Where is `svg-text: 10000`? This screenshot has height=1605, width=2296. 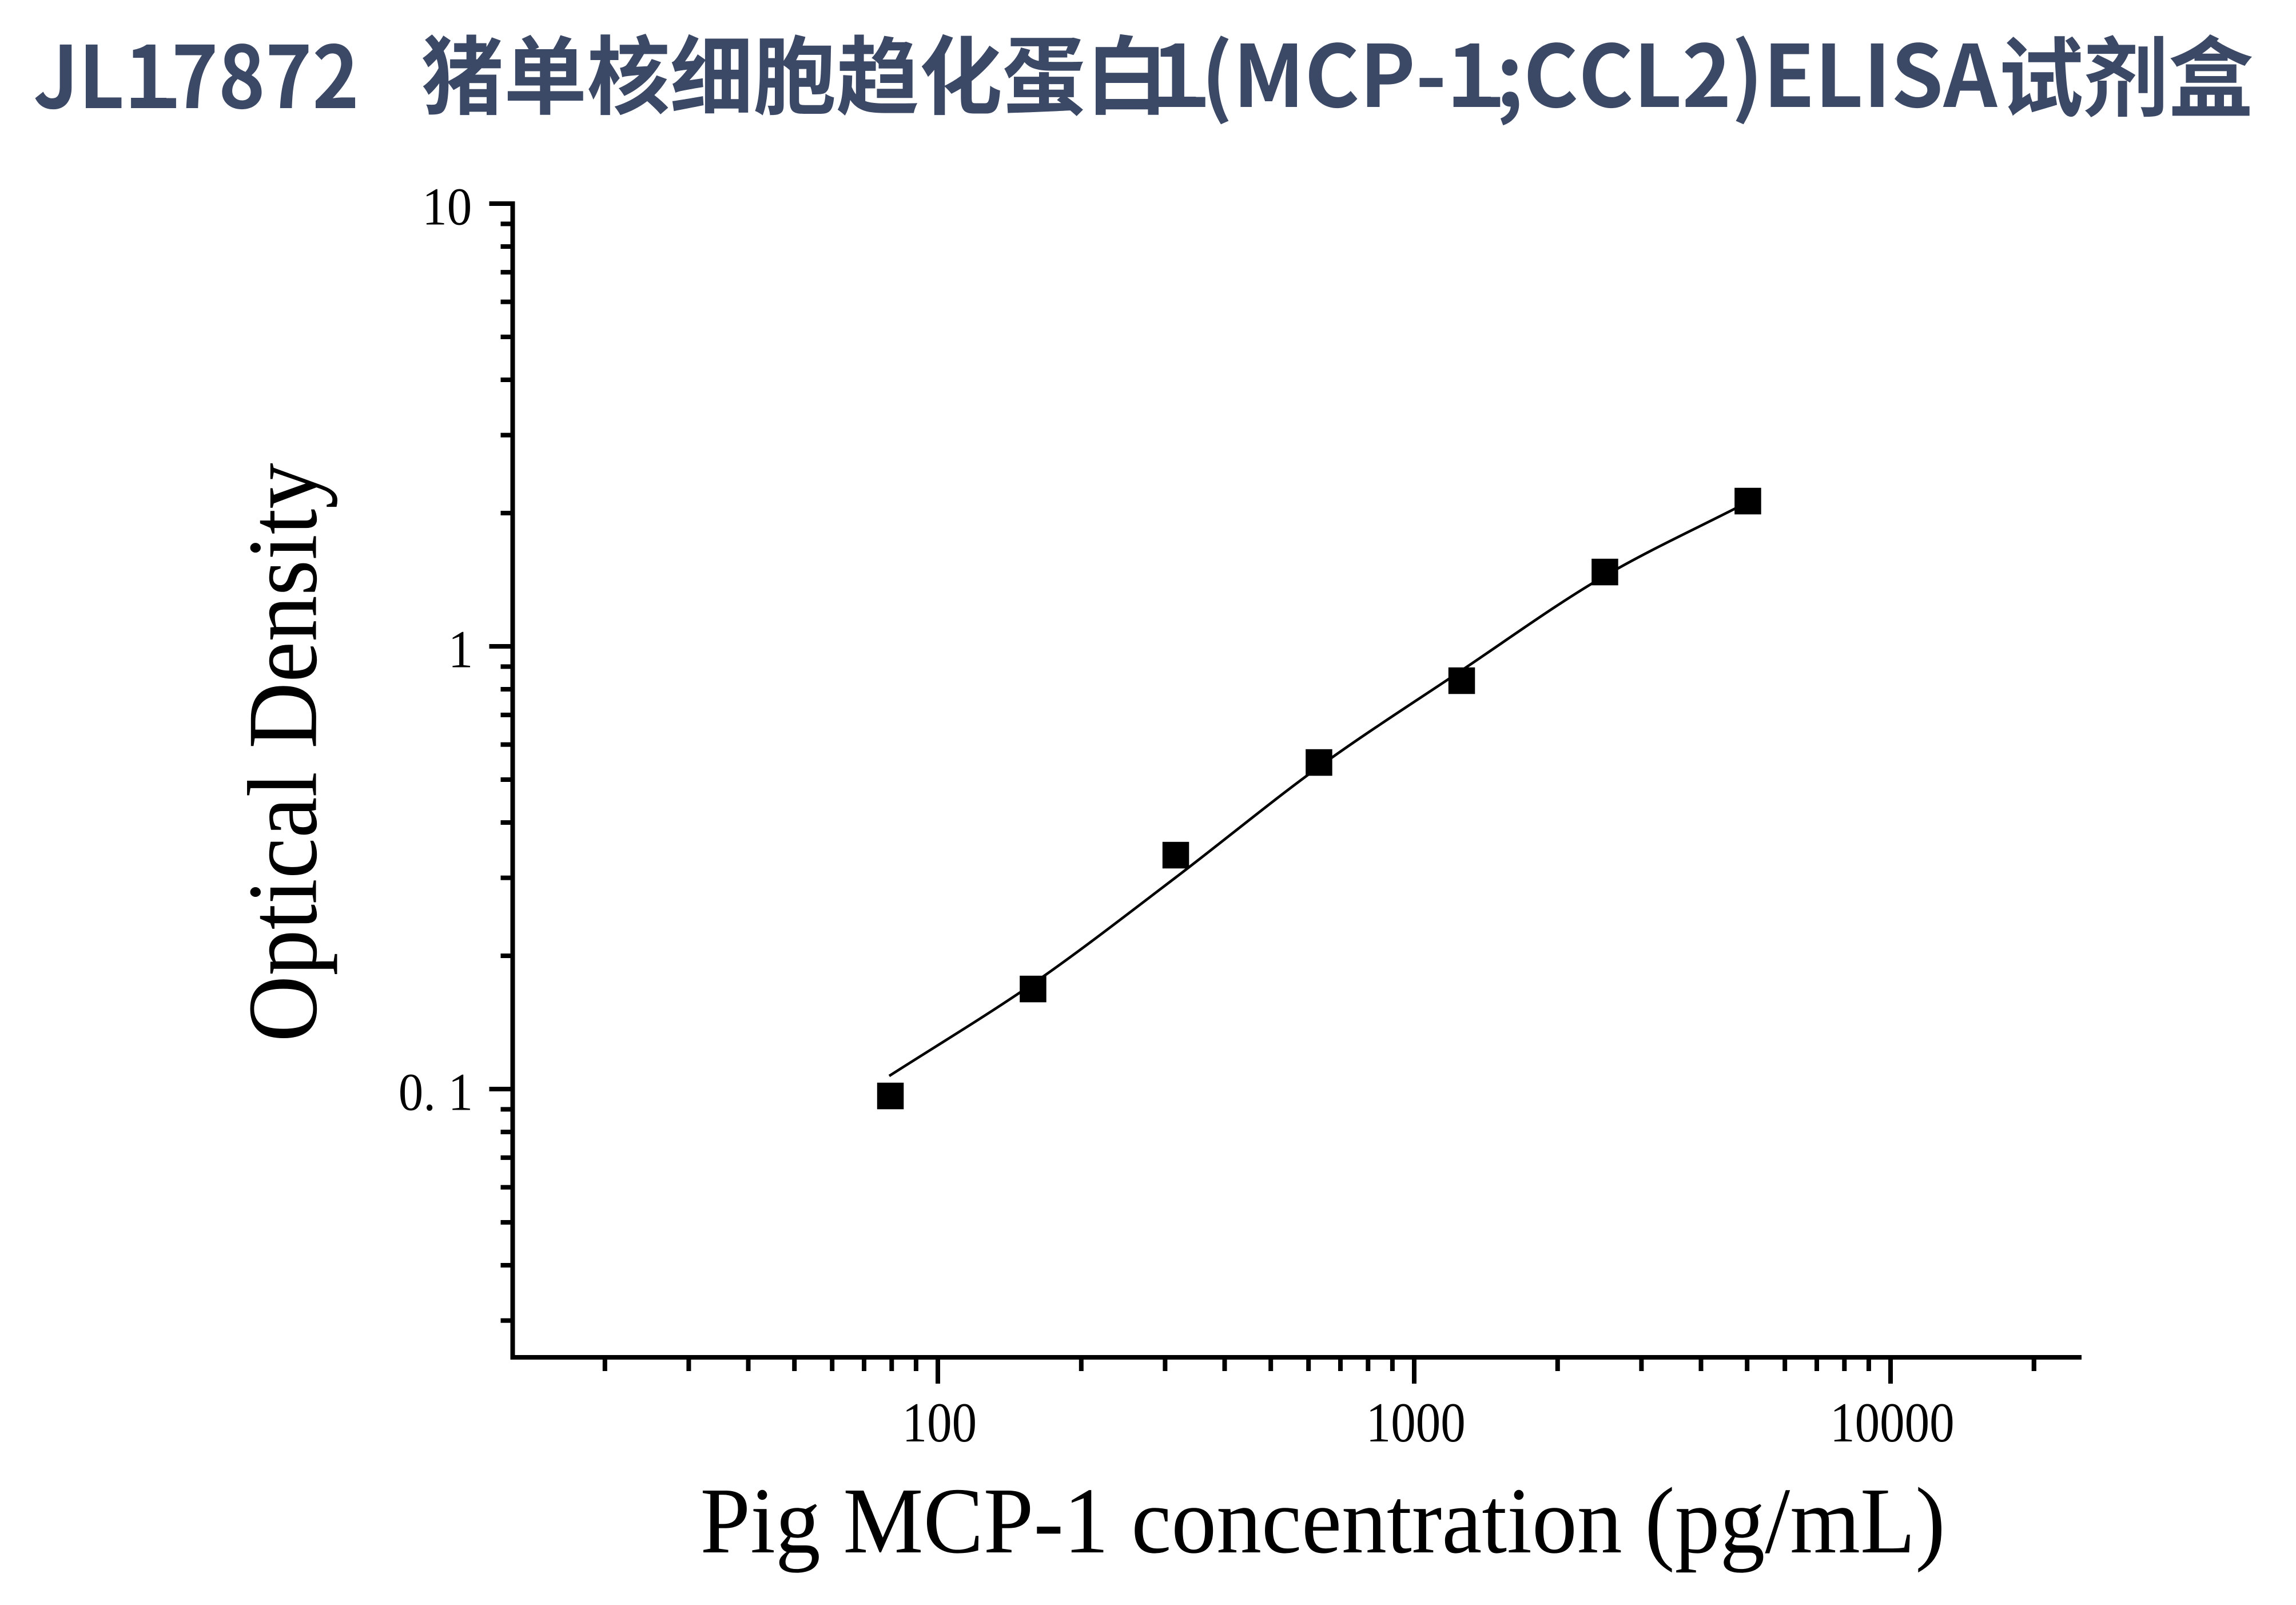
svg-text: 10000 is located at coordinates (1892, 1423).